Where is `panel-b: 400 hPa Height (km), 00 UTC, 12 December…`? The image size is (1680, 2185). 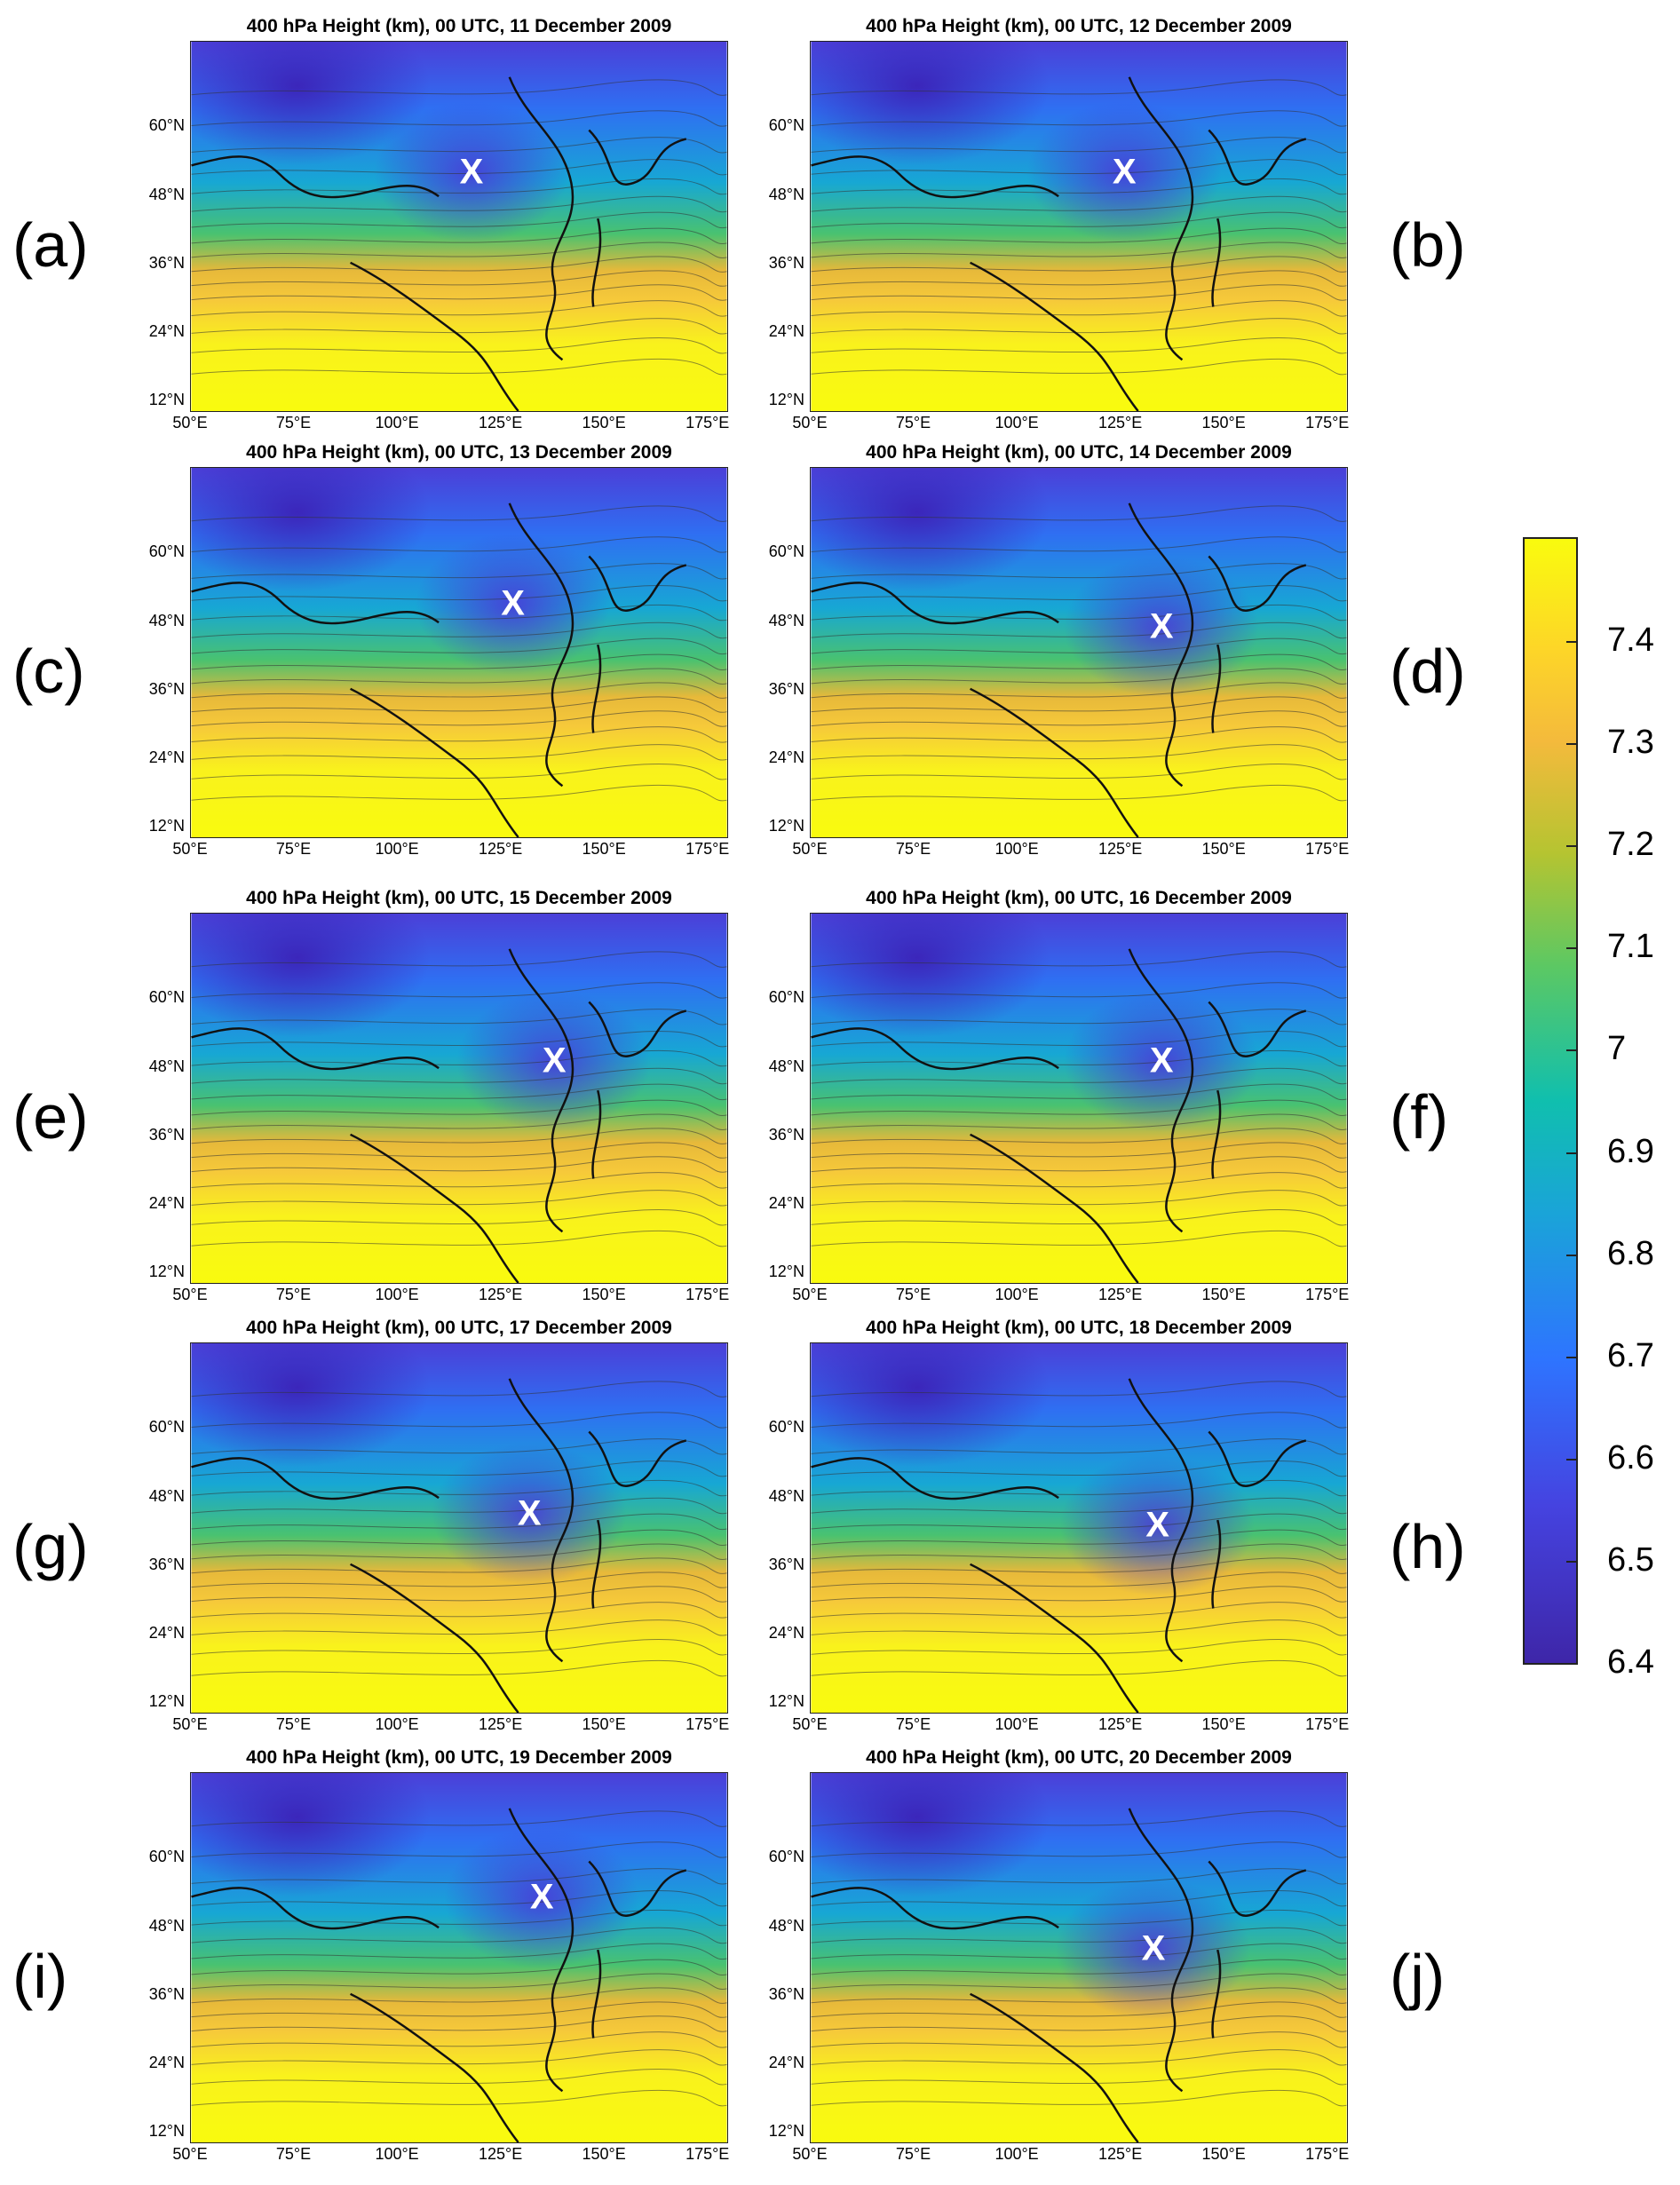 panel-b: 400 hPa Height (km), 00 UTC, 12 December… is located at coordinates (1059, 227).